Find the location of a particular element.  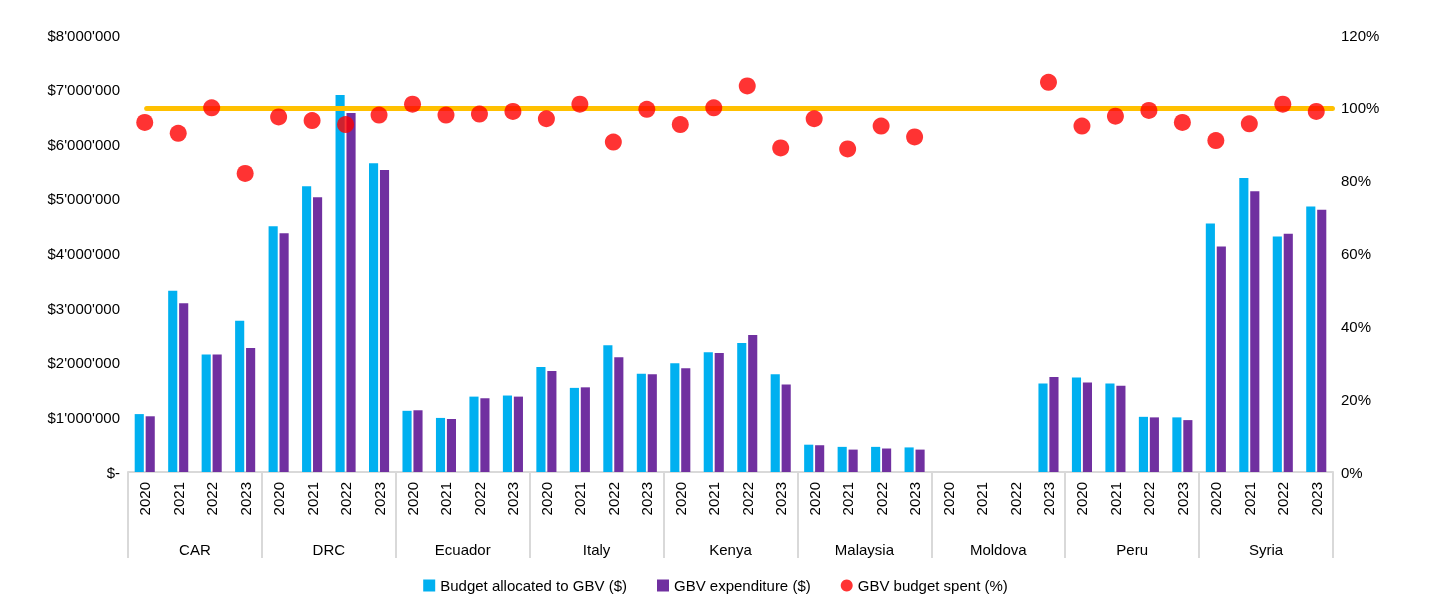

text: Malaysia is located at coordinates (864, 549).